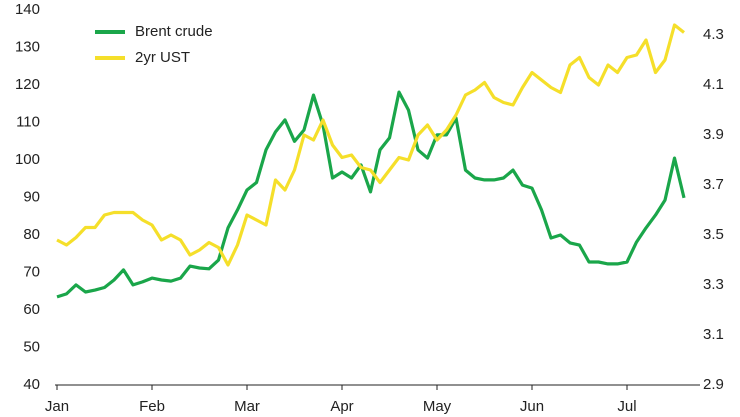  Describe the element at coordinates (626, 406) in the screenshot. I see `x-tick-label: Jul` at that location.